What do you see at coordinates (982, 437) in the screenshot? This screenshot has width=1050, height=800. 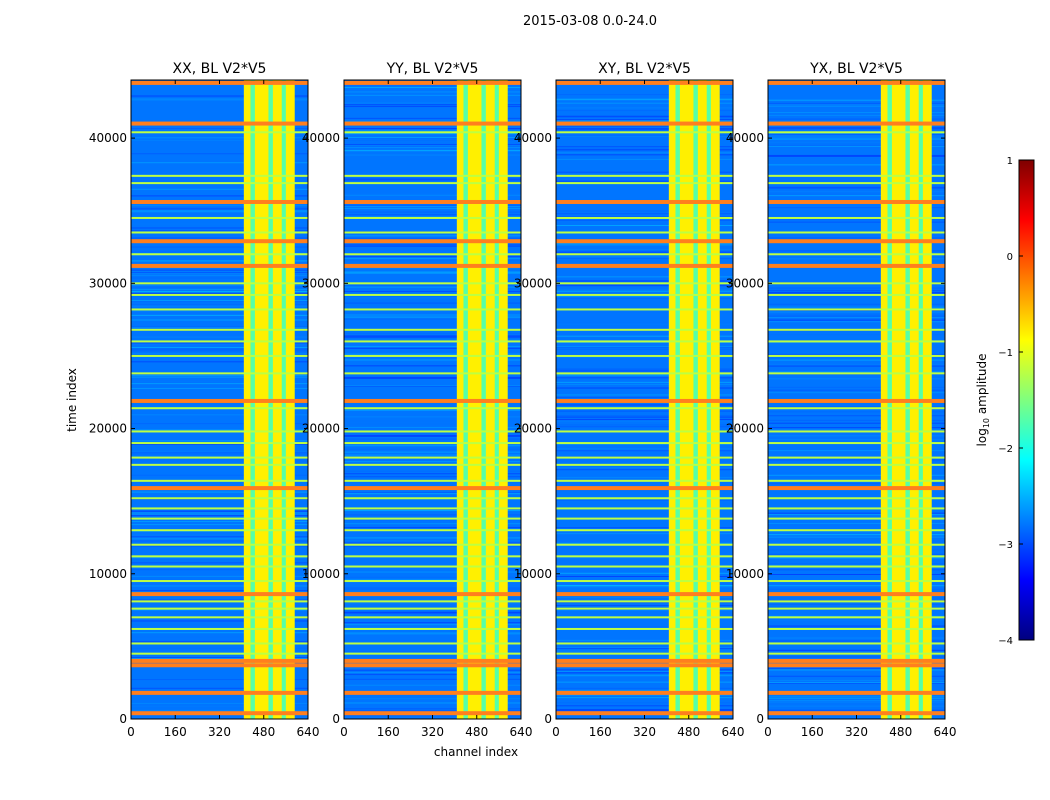 I see `colorbar-label-log: log` at bounding box center [982, 437].